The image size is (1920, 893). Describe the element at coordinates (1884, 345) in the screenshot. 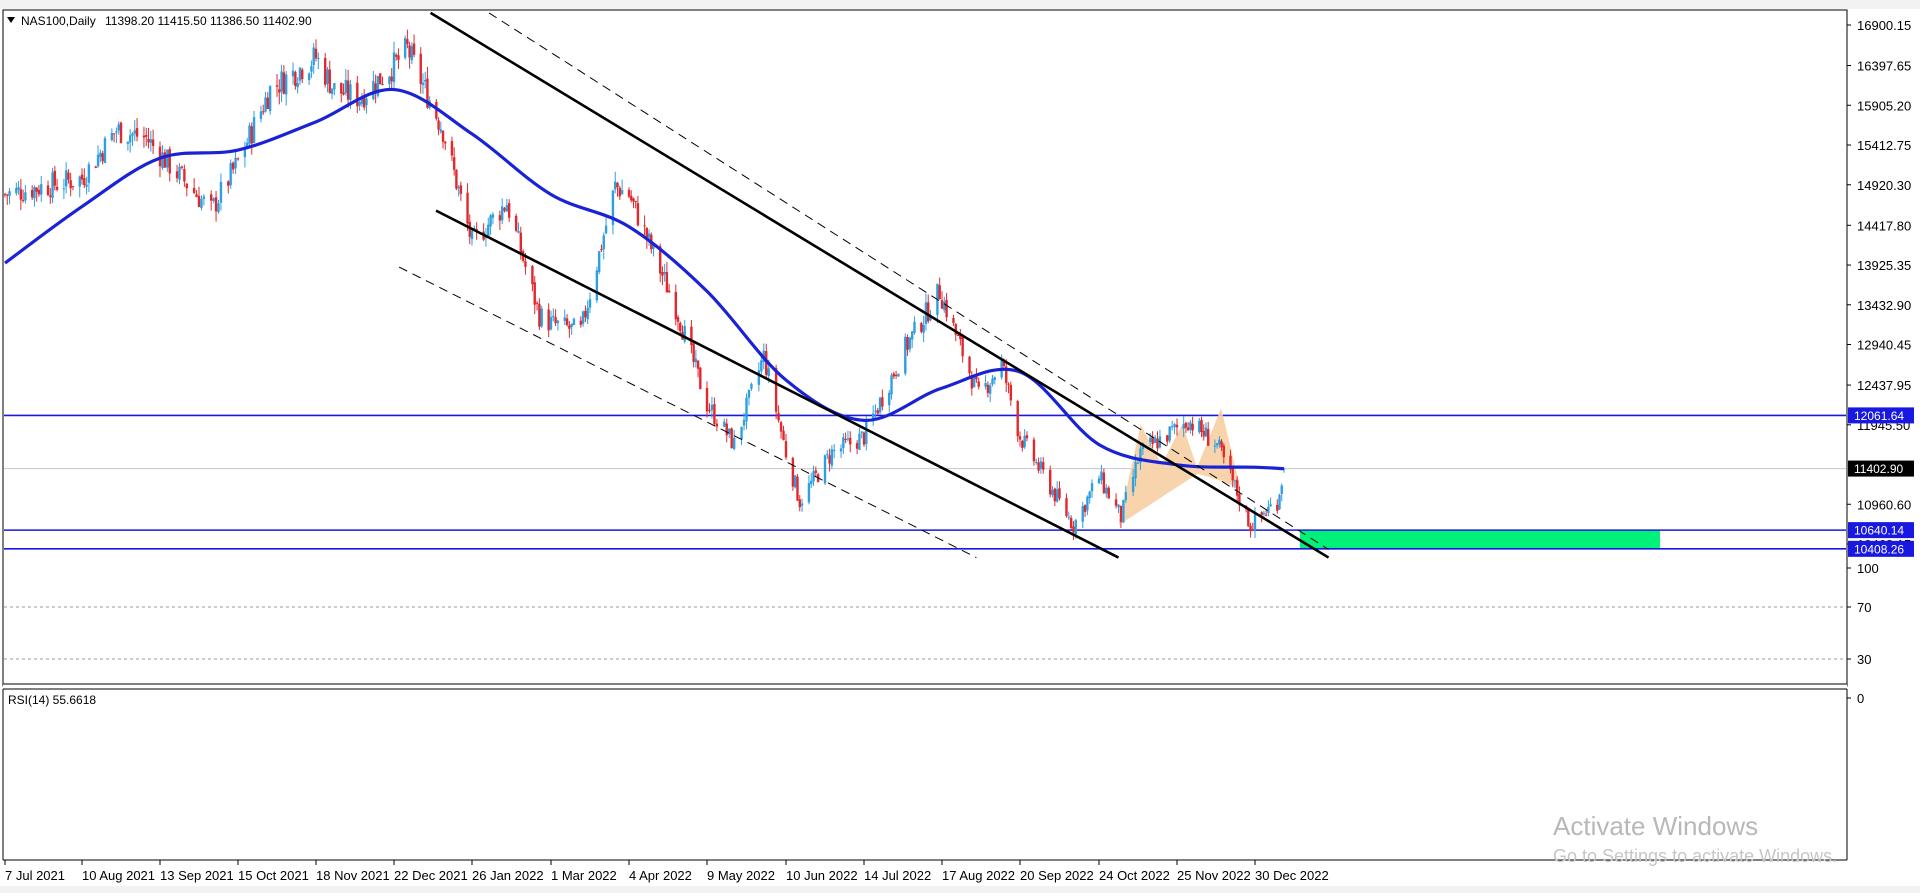

I see `price-tick-label: 12940.45` at that location.